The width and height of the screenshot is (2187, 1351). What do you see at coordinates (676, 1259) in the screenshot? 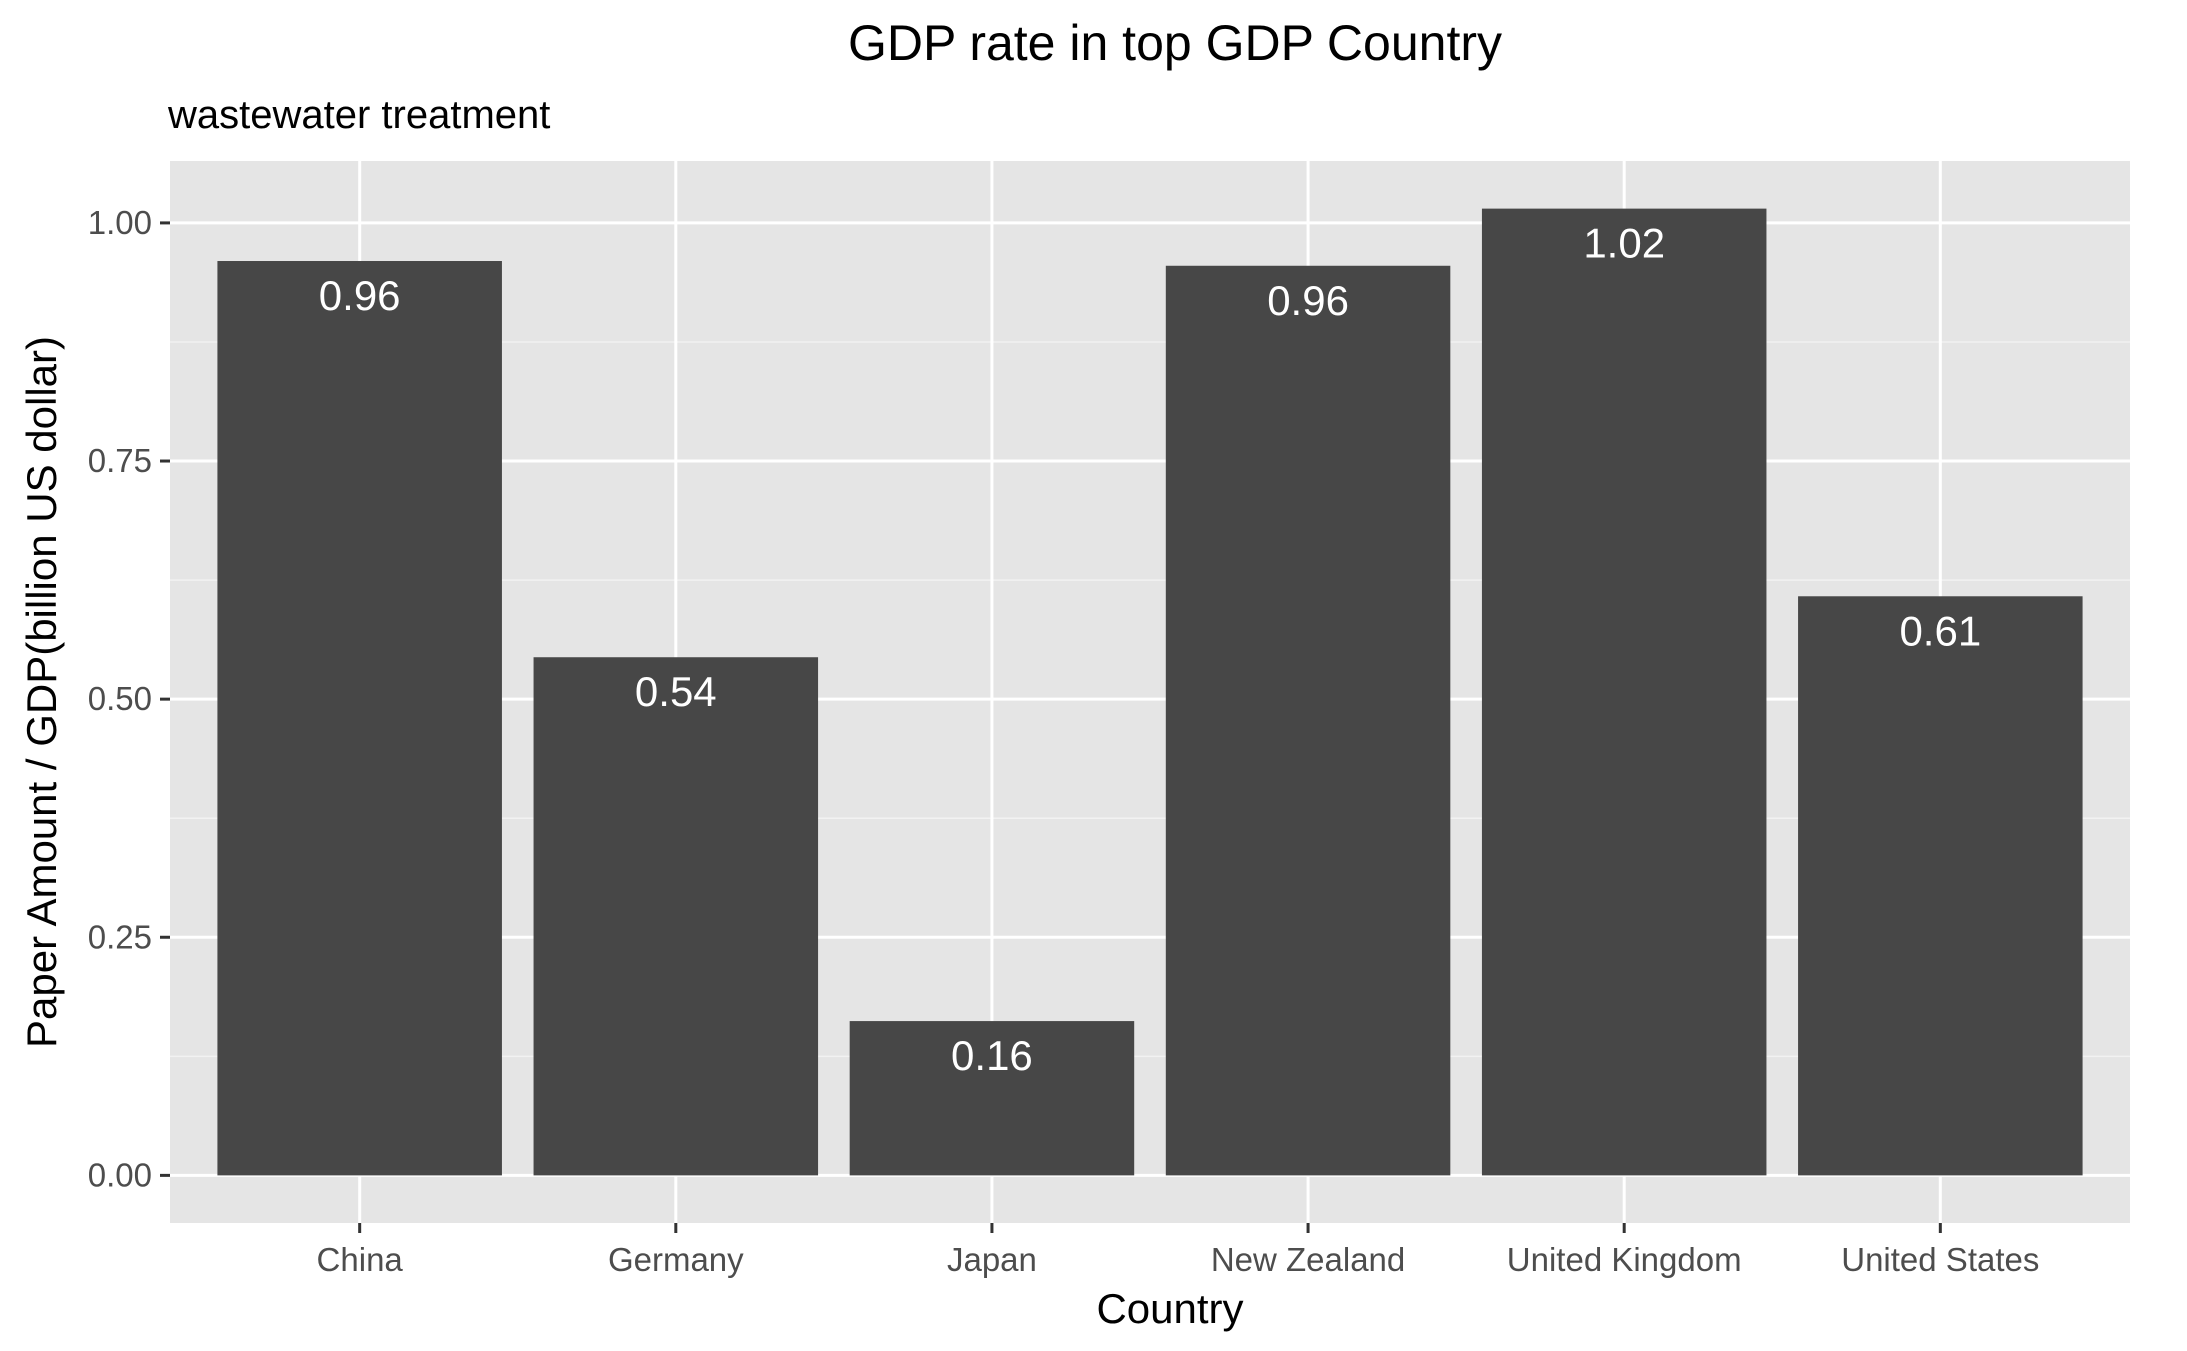
I see `x-tick-label: Germany` at bounding box center [676, 1259].